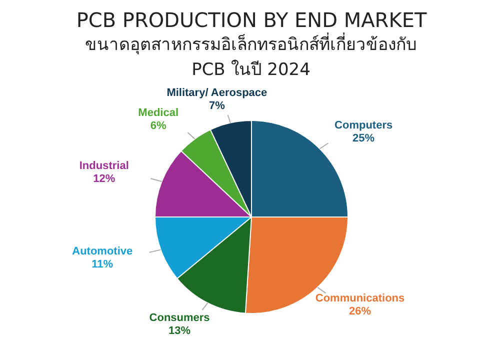 The width and height of the screenshot is (503, 345). What do you see at coordinates (103, 264) in the screenshot?
I see `data-label: 11%` at bounding box center [103, 264].